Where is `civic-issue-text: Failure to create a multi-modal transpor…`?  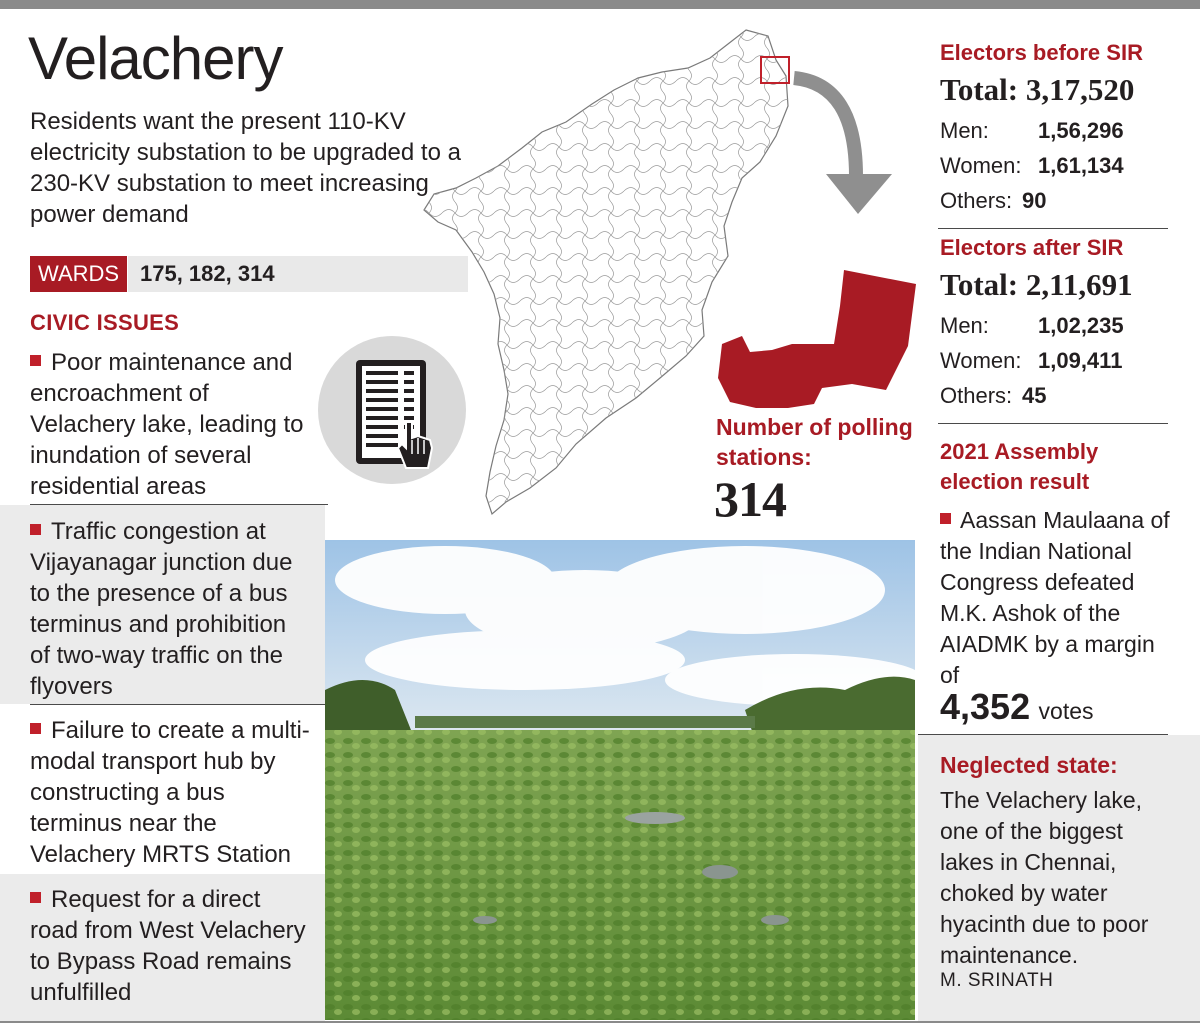
civic-issue-text: Failure to create a multi-modal transpor… is located at coordinates (170, 792).